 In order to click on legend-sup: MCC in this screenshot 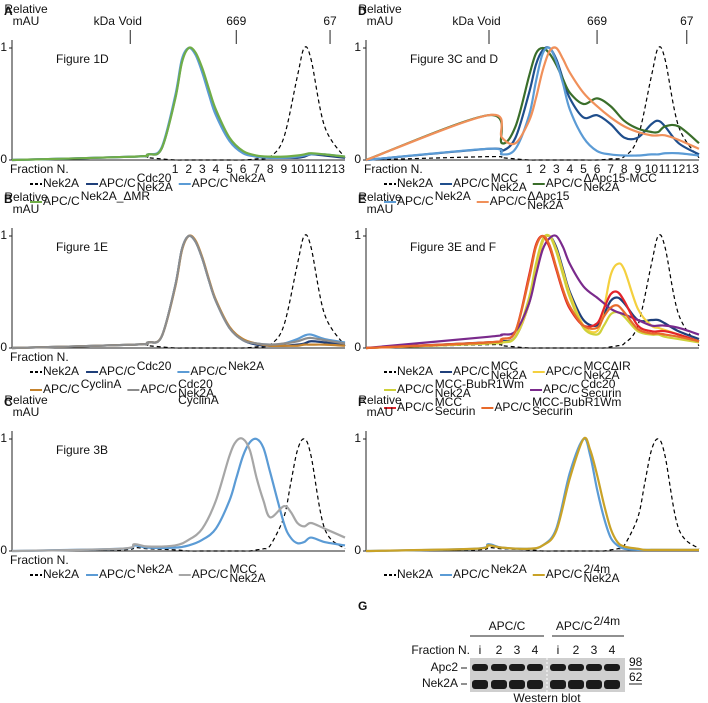, I will do `click(243, 569)`.